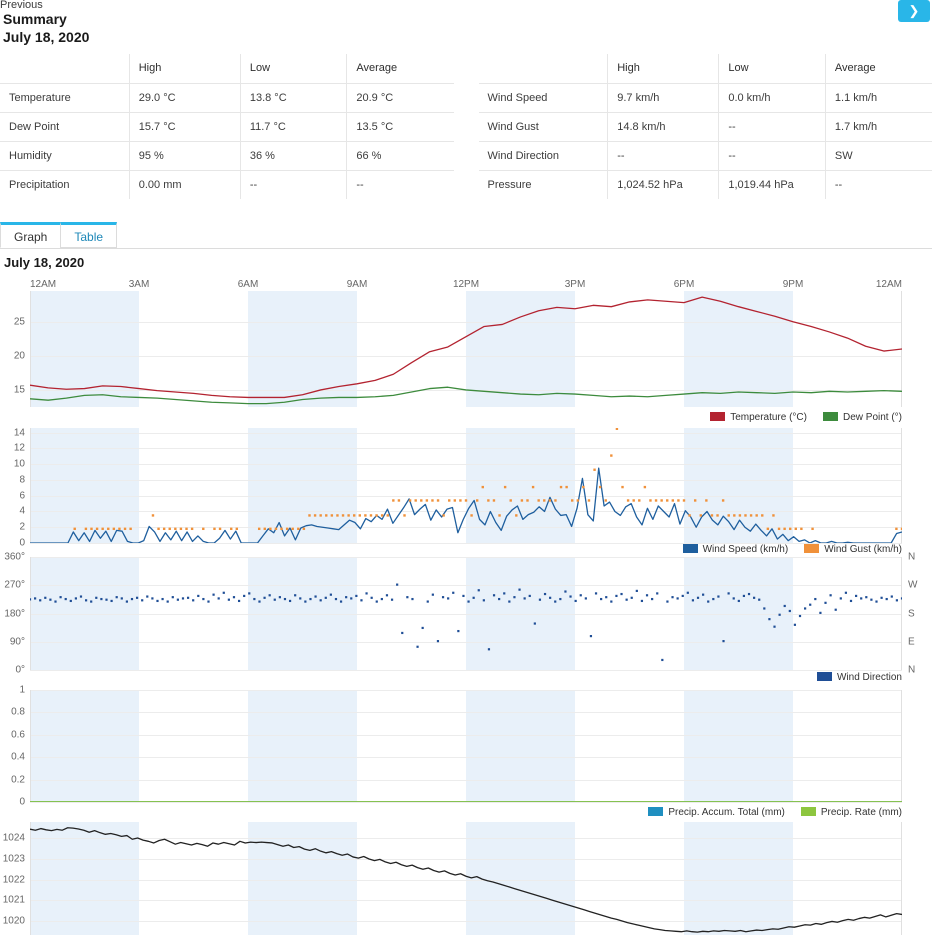 This screenshot has width=932, height=935. What do you see at coordinates (65, 184) in the screenshot?
I see `table-row-header: Precipitation` at bounding box center [65, 184].